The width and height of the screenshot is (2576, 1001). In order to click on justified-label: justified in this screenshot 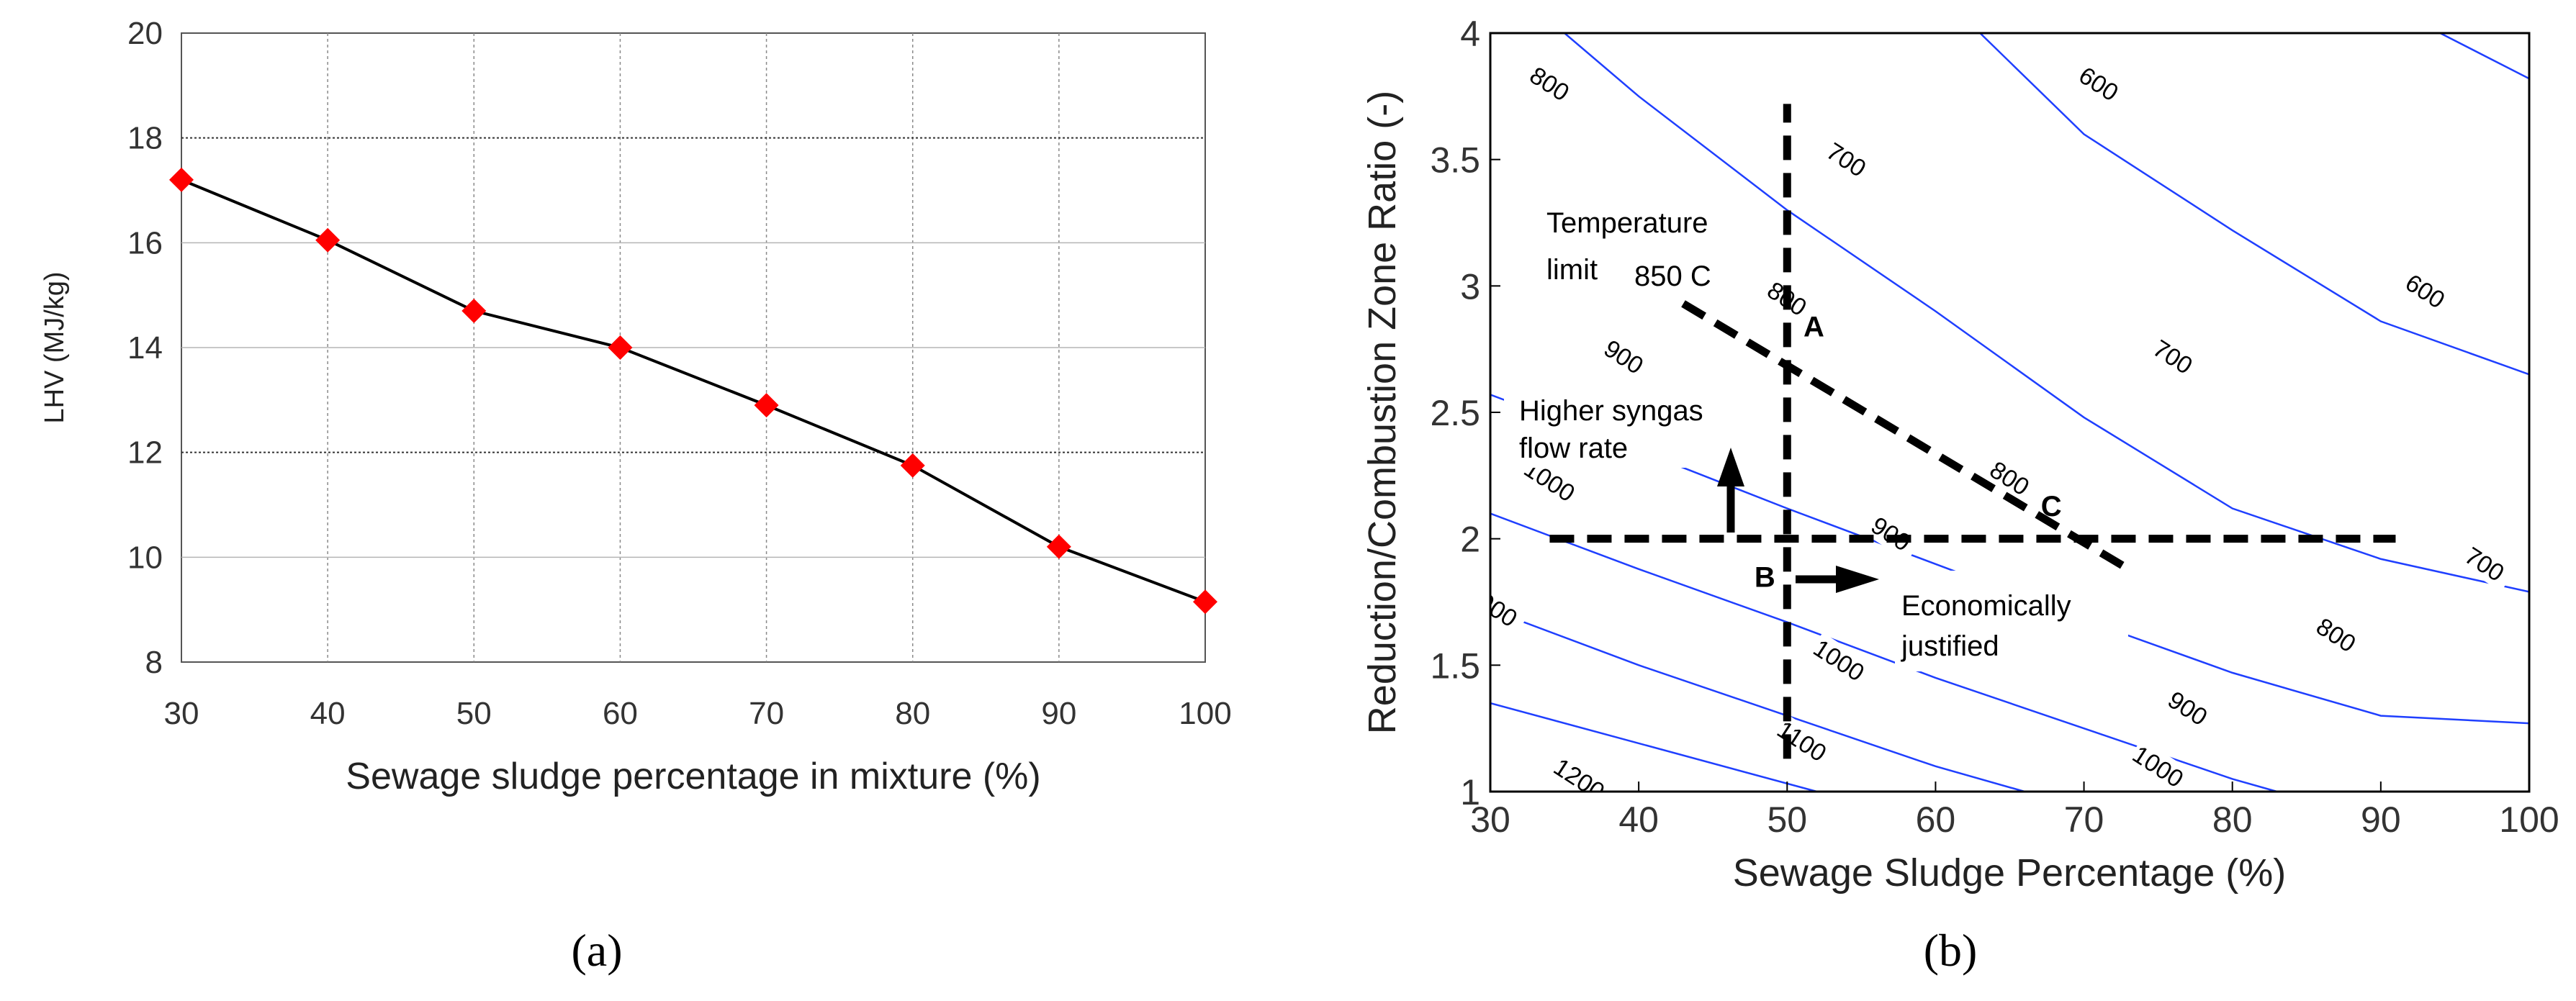, I will do `click(1950, 646)`.